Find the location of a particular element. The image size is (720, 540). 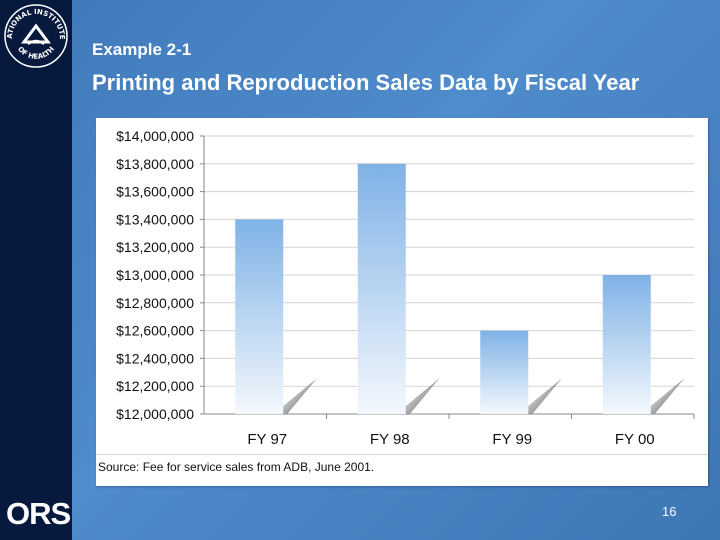

y-tick-label: $13,600,000 is located at coordinates (155, 192).